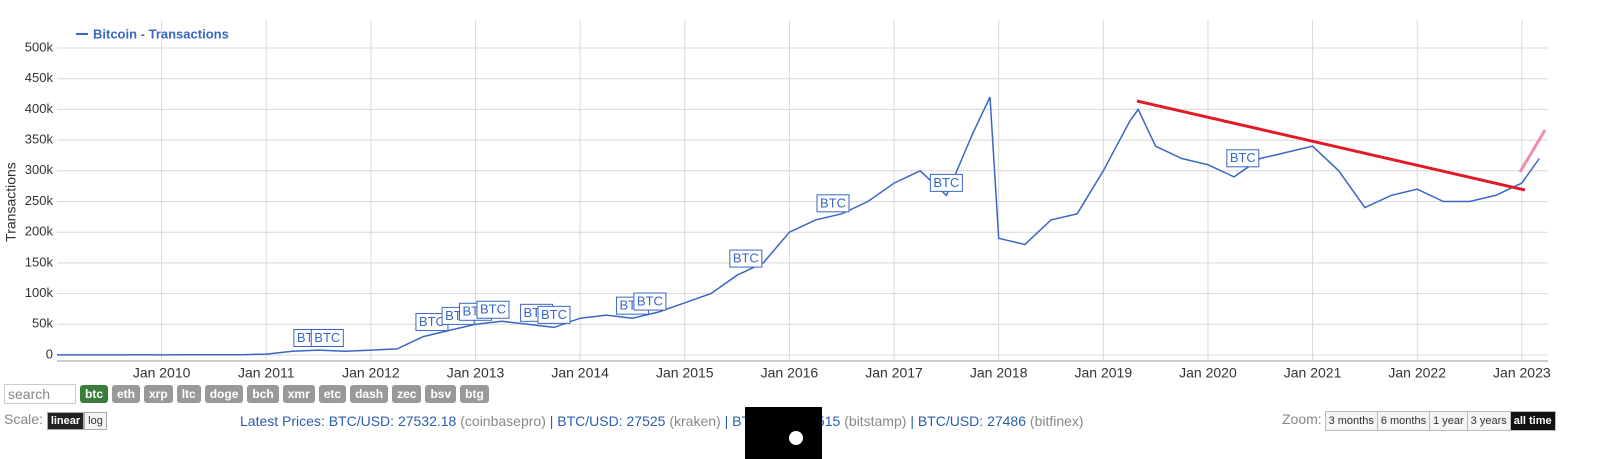 This screenshot has height=459, width=1600. I want to click on y-tick-label: 50k, so click(42, 323).